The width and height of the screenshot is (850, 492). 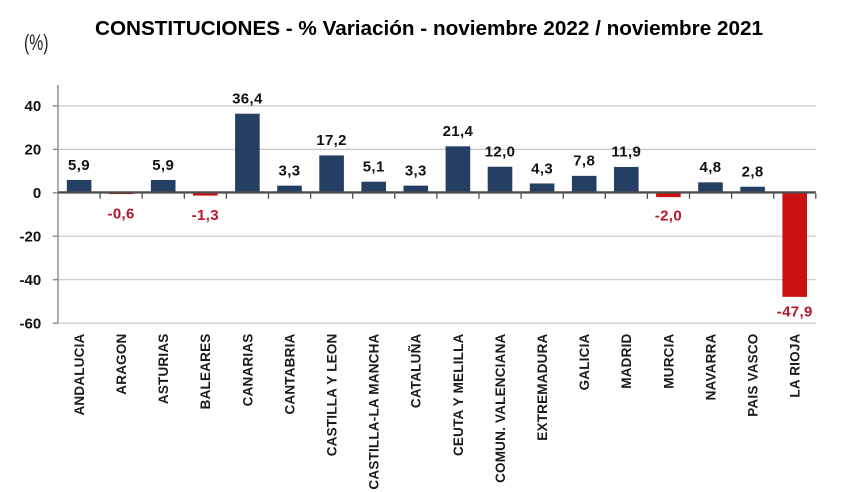 I want to click on svg-text: 17,2, so click(x=331, y=140).